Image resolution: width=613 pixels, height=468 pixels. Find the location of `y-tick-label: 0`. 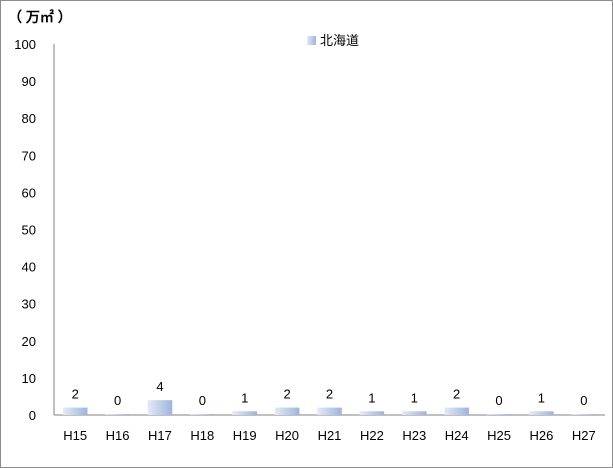

y-tick-label: 0 is located at coordinates (32, 415).